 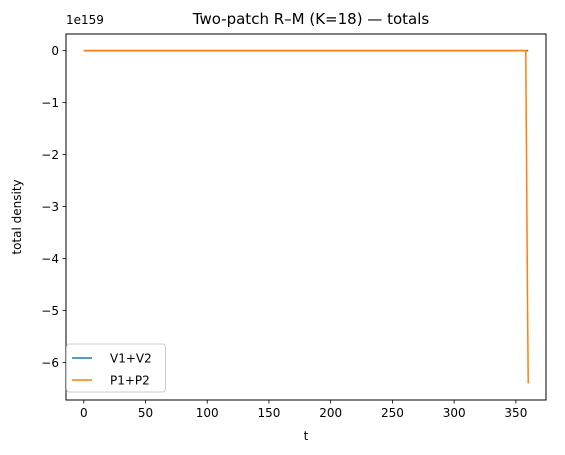 What do you see at coordinates (85, 20) in the screenshot?
I see `y-offset-text: 1e159` at bounding box center [85, 20].